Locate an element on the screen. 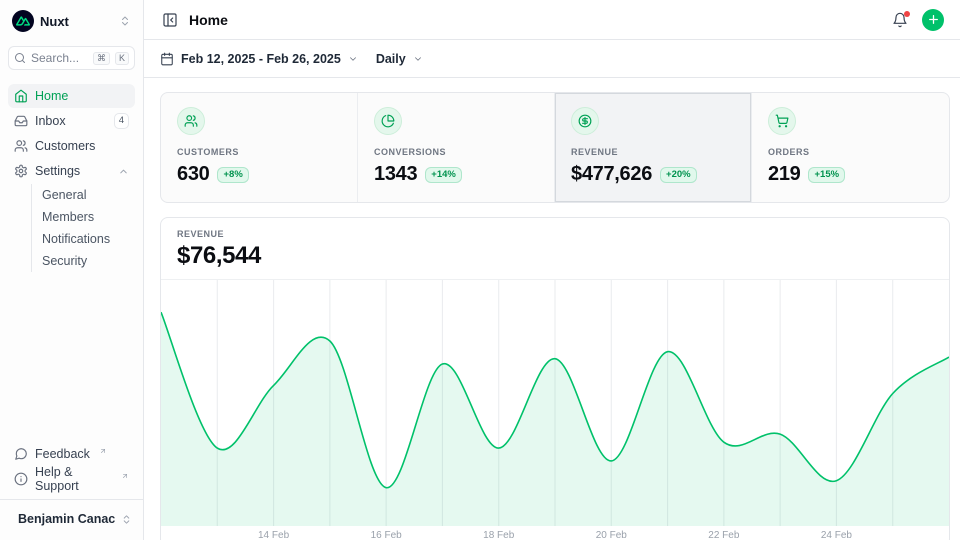 The height and width of the screenshot is (540, 960). stat-card-customers: CUSTOMERS 630 +8% is located at coordinates (259, 147).